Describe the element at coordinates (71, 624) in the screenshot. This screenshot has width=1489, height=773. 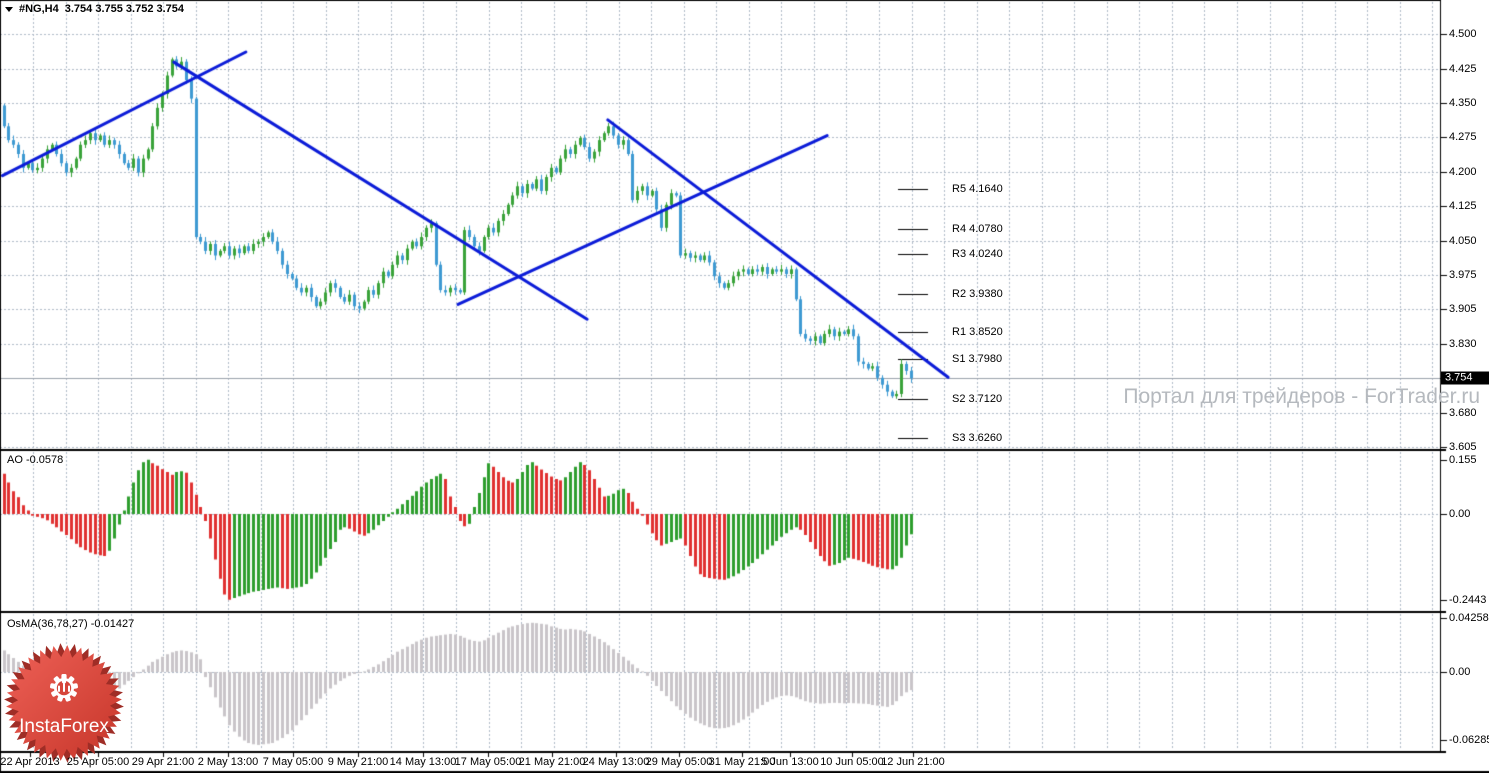
I see `osma-indicator-label: OsMA(36,78,27) -0.01427` at that location.